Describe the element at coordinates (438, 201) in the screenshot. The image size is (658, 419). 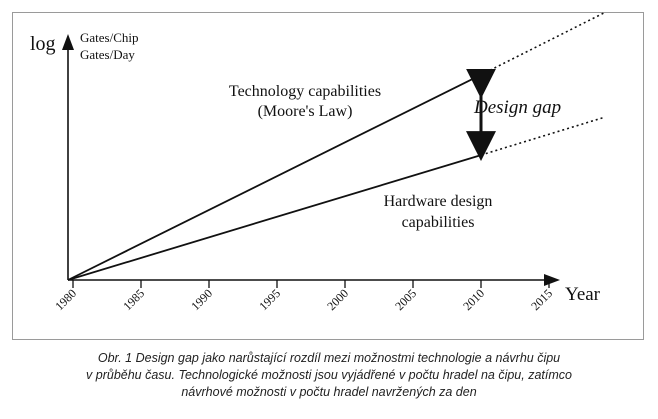
I see `series-label-hardware-line-1: Hardware design` at that location.